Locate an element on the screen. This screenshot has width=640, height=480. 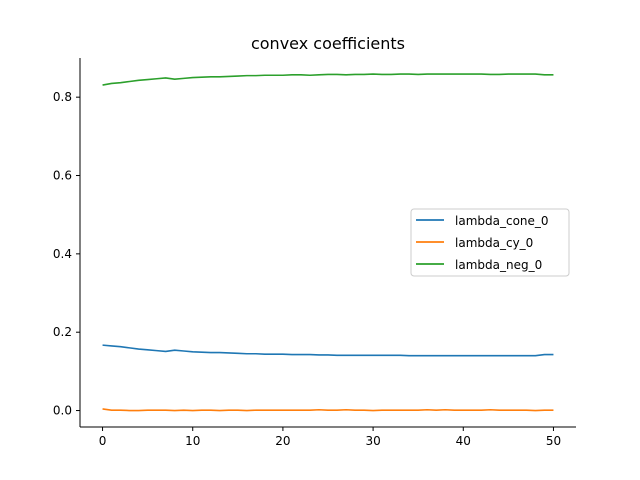
legend-frame is located at coordinates (490, 242).